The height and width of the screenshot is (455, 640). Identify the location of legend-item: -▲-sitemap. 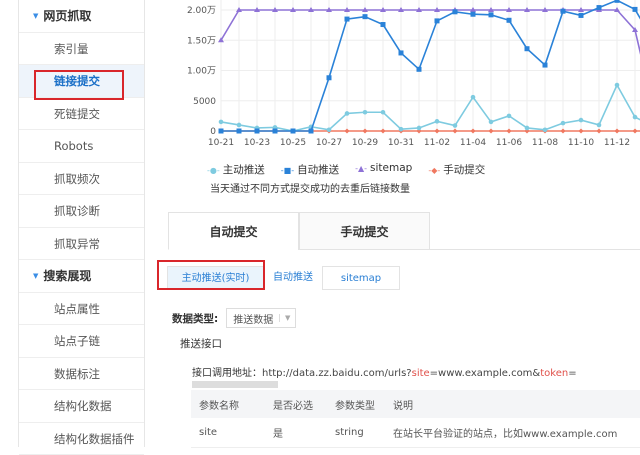
(383, 169).